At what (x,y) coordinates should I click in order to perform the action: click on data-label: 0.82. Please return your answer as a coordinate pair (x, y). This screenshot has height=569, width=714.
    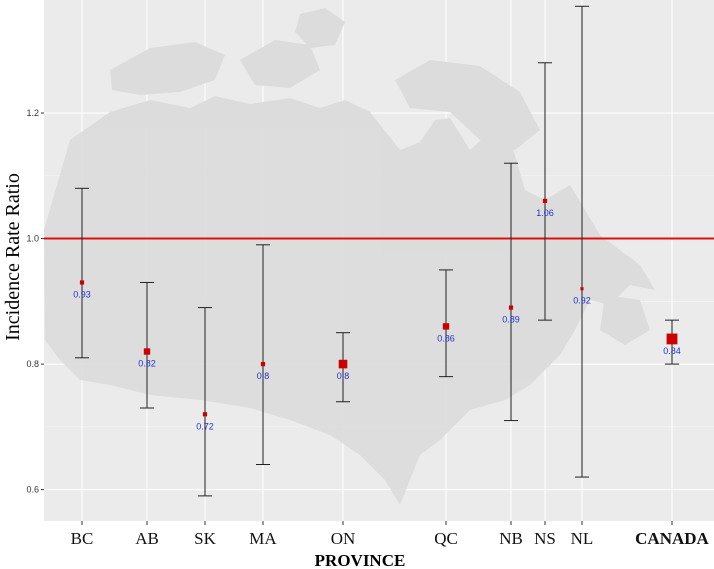
    Looking at the image, I should click on (147, 364).